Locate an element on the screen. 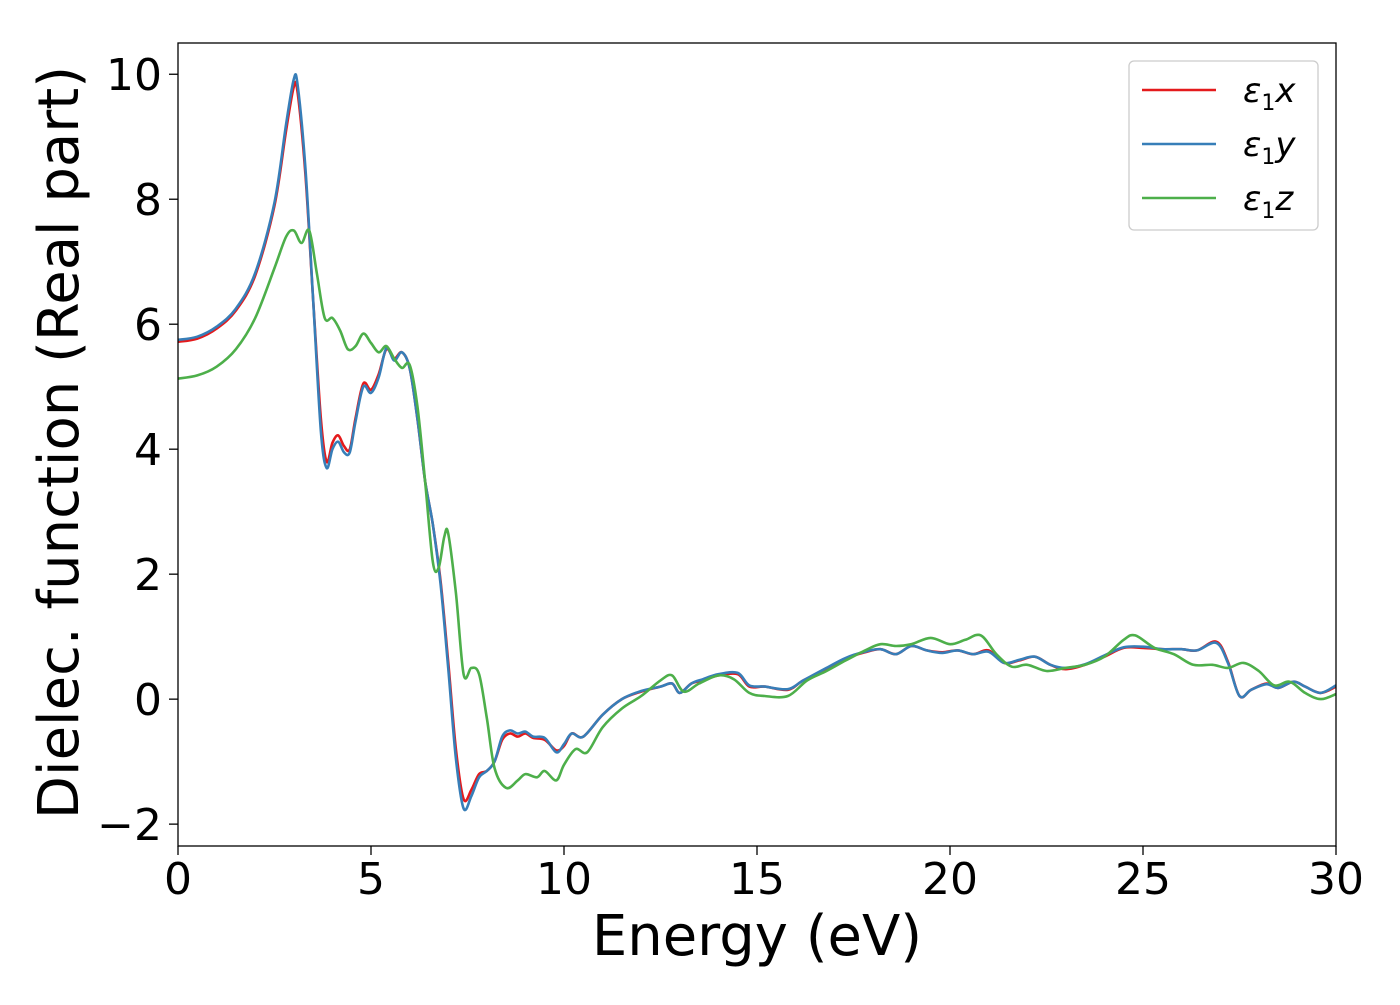 Image resolution: width=1400 pixels, height=1005 pixels. x-axis-ticks: 0 5 10 15 20 25 30 is located at coordinates (764, 875).